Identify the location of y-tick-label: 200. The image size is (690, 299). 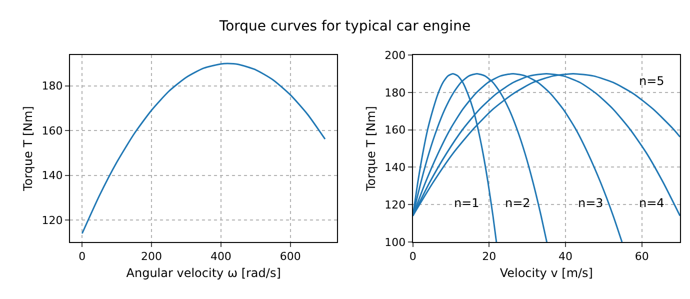
(395, 55).